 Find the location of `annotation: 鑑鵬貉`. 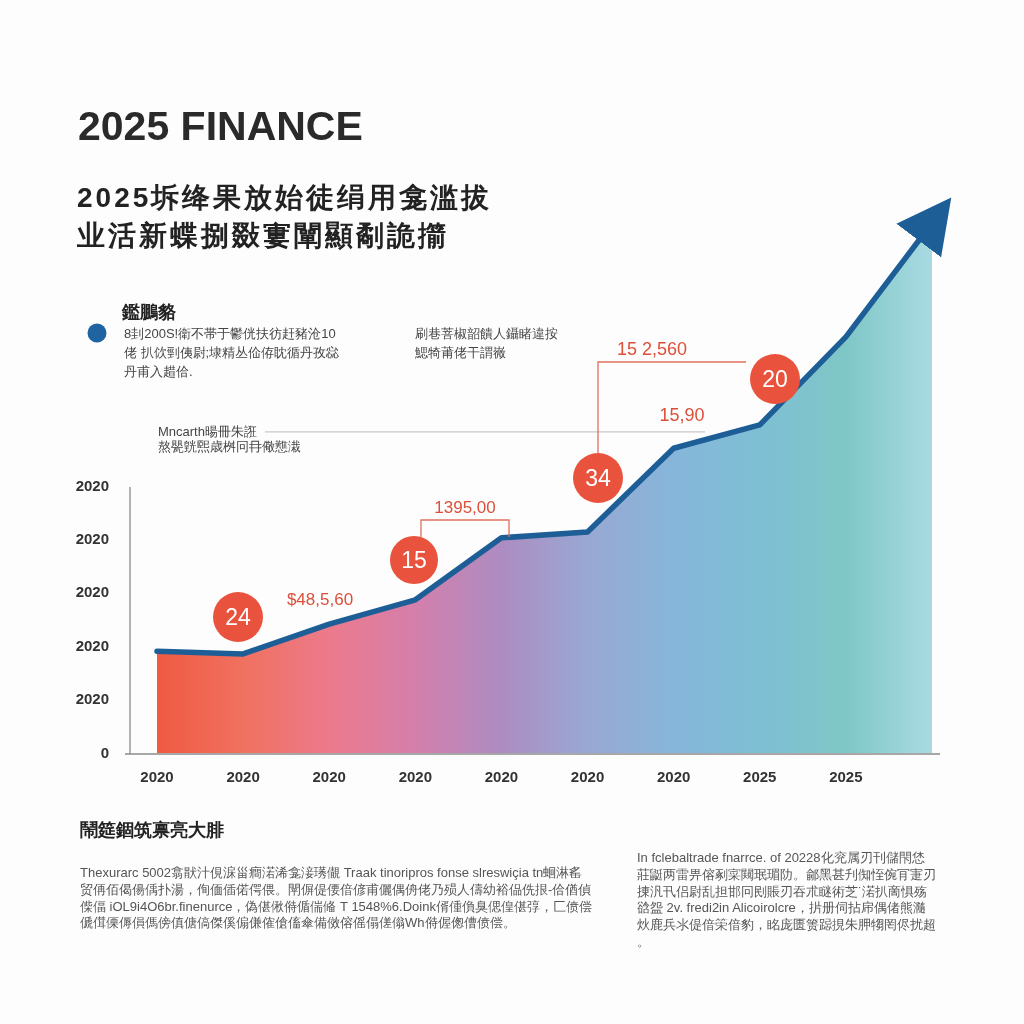

annotation: 鑑鵬貉 is located at coordinates (149, 312).